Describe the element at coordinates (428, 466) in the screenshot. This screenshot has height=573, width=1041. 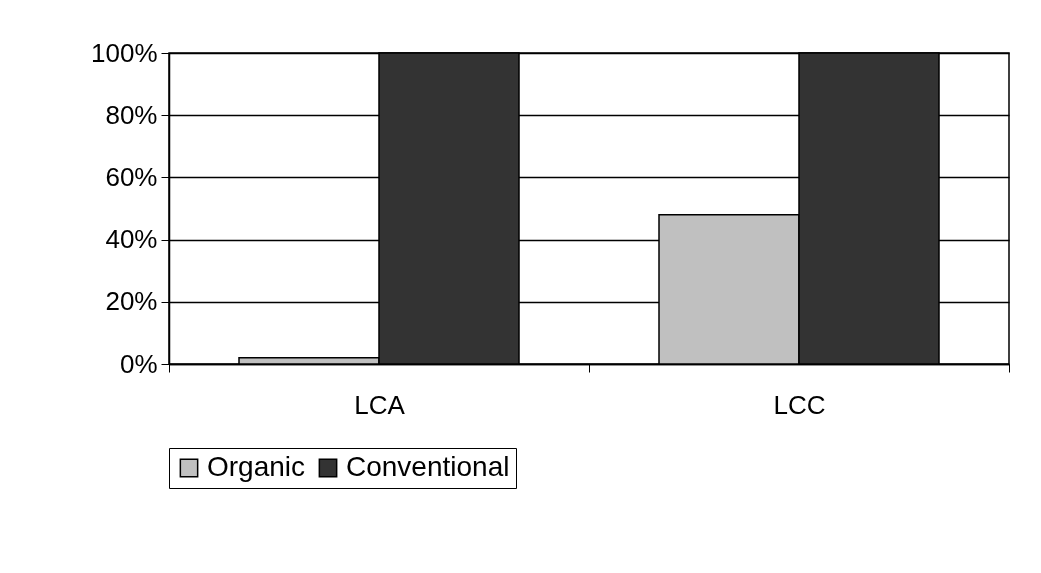
I see `legend-label: Conventional` at that location.